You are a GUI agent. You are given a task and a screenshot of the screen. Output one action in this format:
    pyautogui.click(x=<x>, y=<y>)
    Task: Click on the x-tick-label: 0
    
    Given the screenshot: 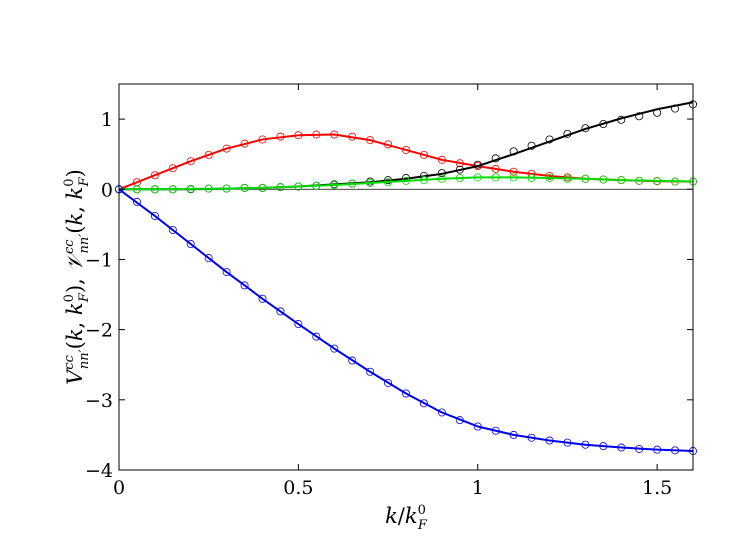 What is the action you would take?
    pyautogui.click(x=119, y=488)
    